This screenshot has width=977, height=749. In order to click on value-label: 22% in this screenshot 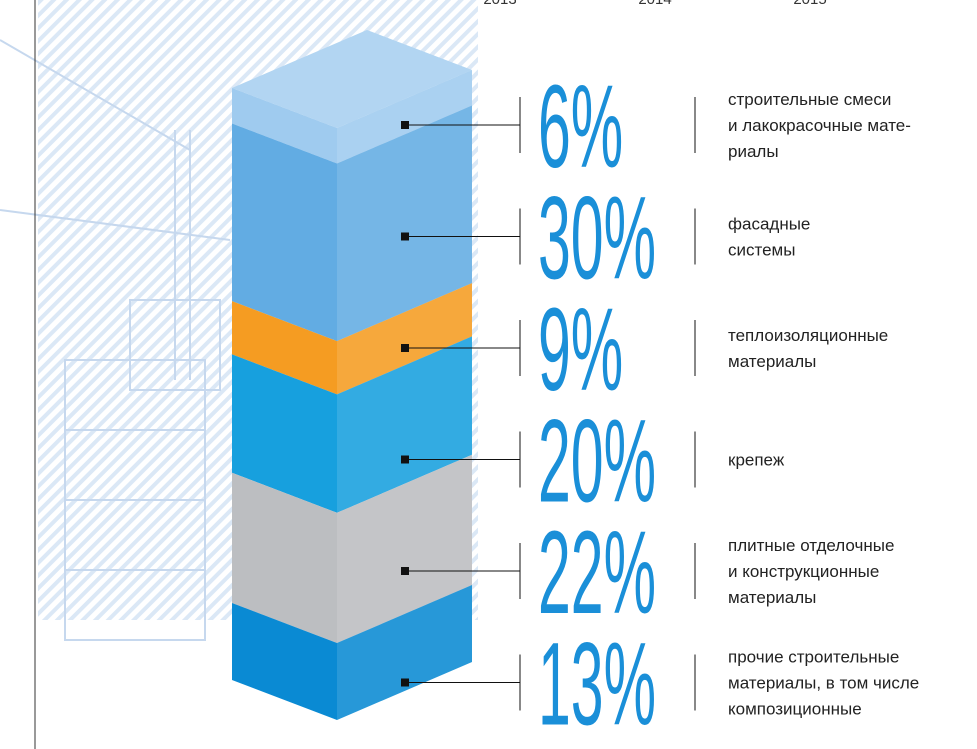, I will do `click(597, 573)`.